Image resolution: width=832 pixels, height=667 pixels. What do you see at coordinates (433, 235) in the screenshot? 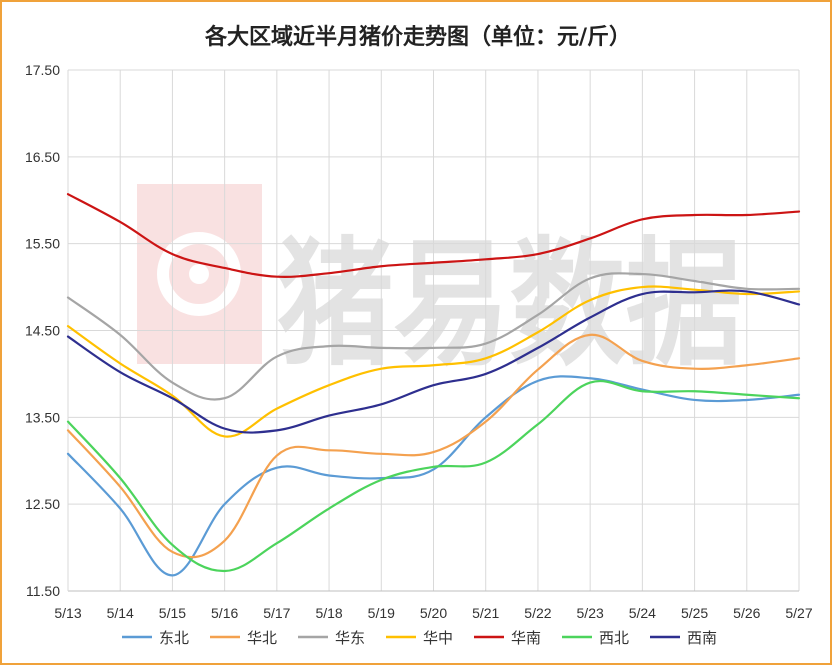
I see `series-line-华南` at bounding box center [433, 235].